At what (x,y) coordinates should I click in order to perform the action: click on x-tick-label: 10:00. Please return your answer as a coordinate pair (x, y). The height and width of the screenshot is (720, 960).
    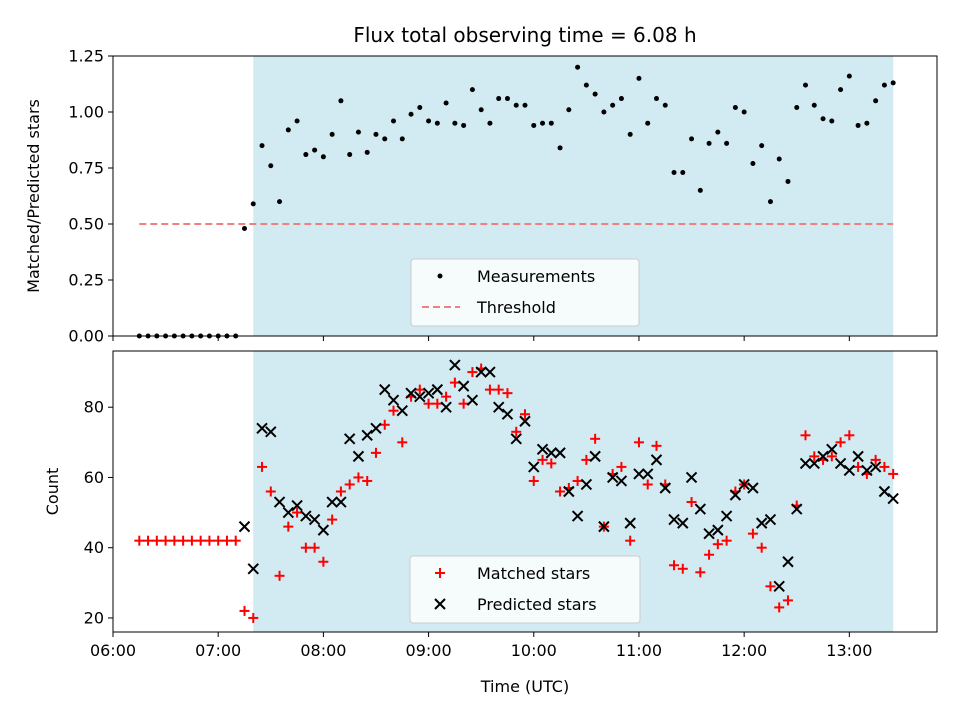
    Looking at the image, I should click on (534, 650).